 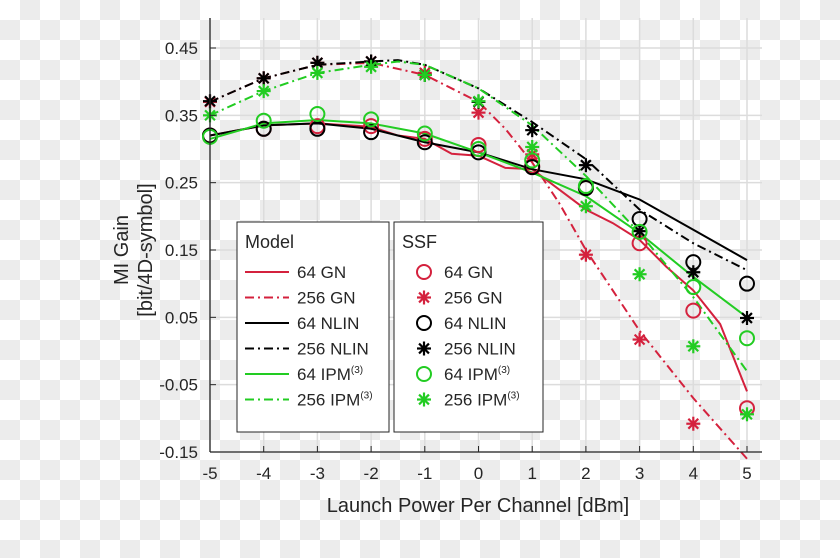 I want to click on legend-label: 64 GN, so click(x=321, y=272).